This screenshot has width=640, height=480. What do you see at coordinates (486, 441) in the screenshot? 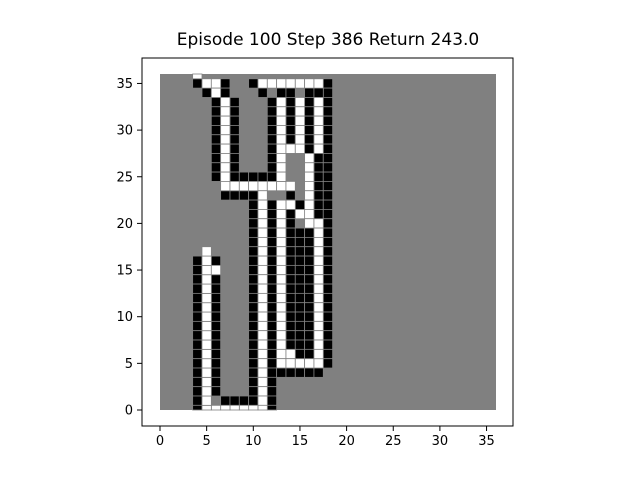
I see `x-tick-label: 35` at bounding box center [486, 441].